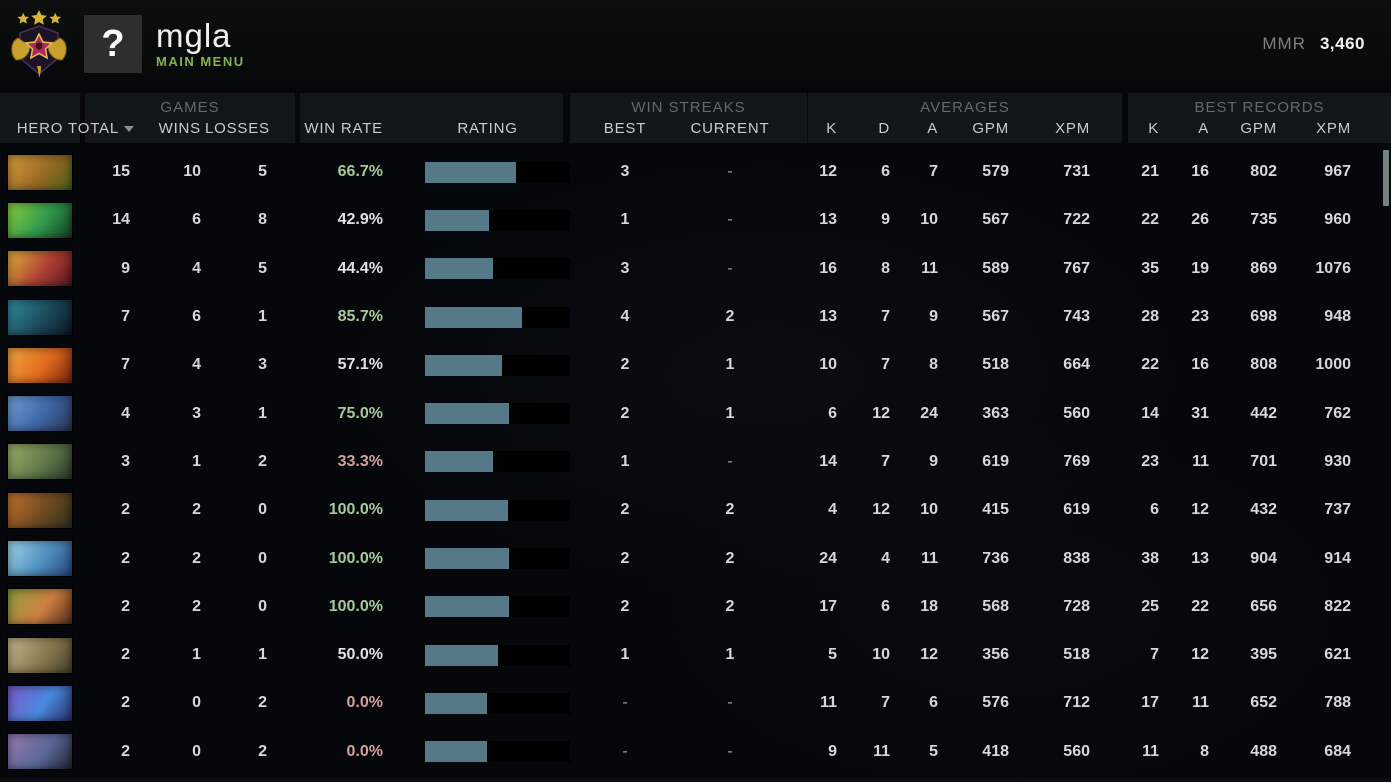 The width and height of the screenshot is (1391, 782). I want to click on col-header-record-assists: A, so click(1203, 128).